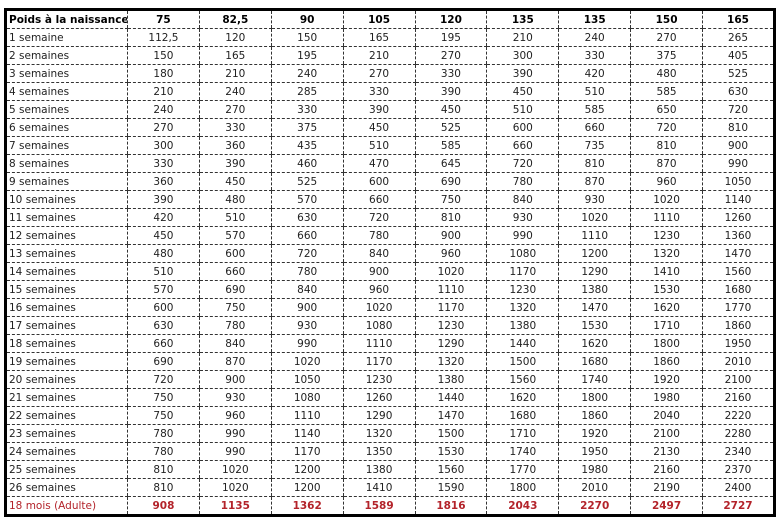  What do you see at coordinates (666, 506) in the screenshot?
I see `adult-cell: 2497` at bounding box center [666, 506].